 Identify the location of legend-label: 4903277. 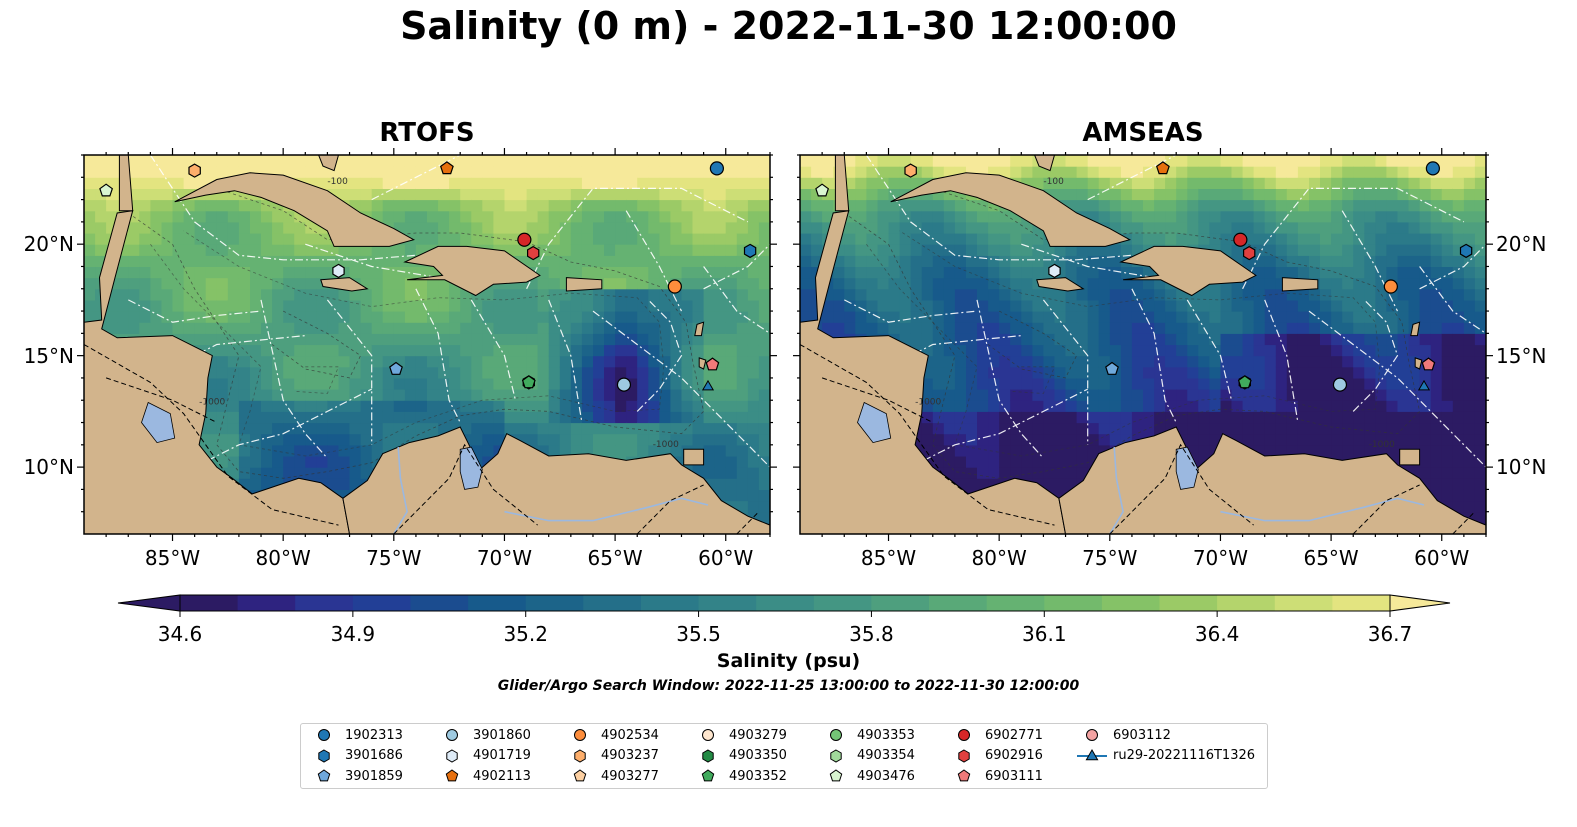
(630, 776).